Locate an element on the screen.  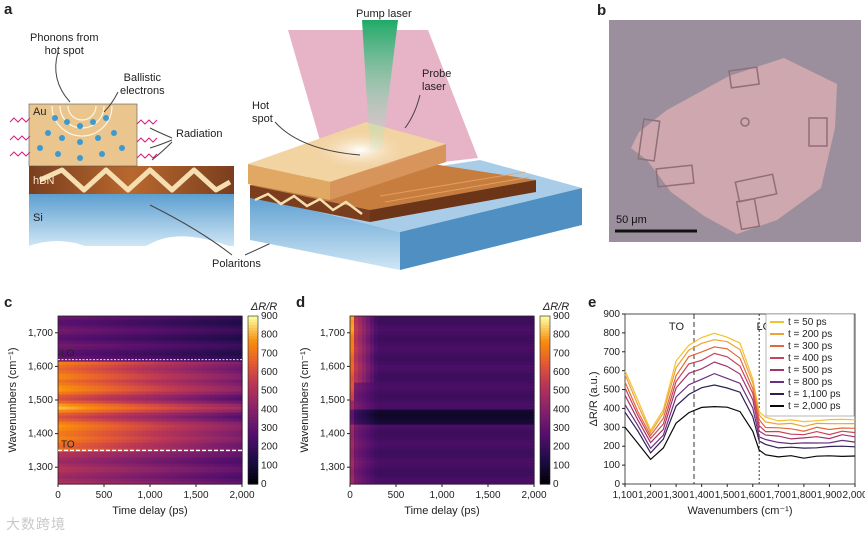
hot-spot-glow is located at coordinates (360, 150).